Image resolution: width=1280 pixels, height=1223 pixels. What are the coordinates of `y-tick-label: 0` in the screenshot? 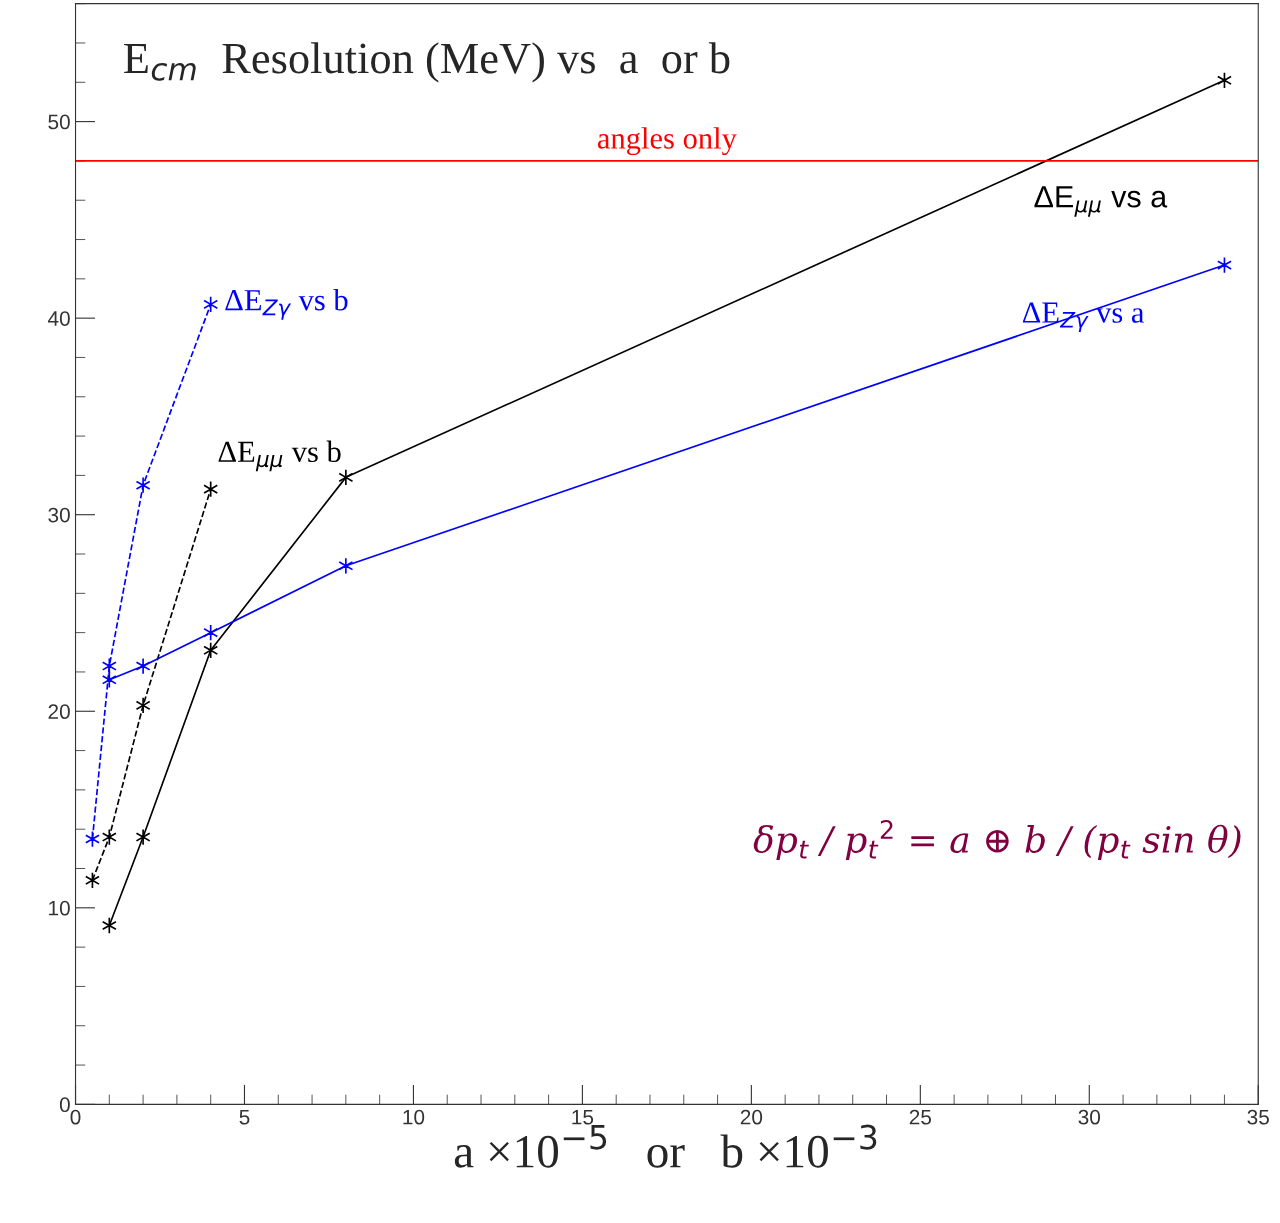 It's located at (64, 1105).